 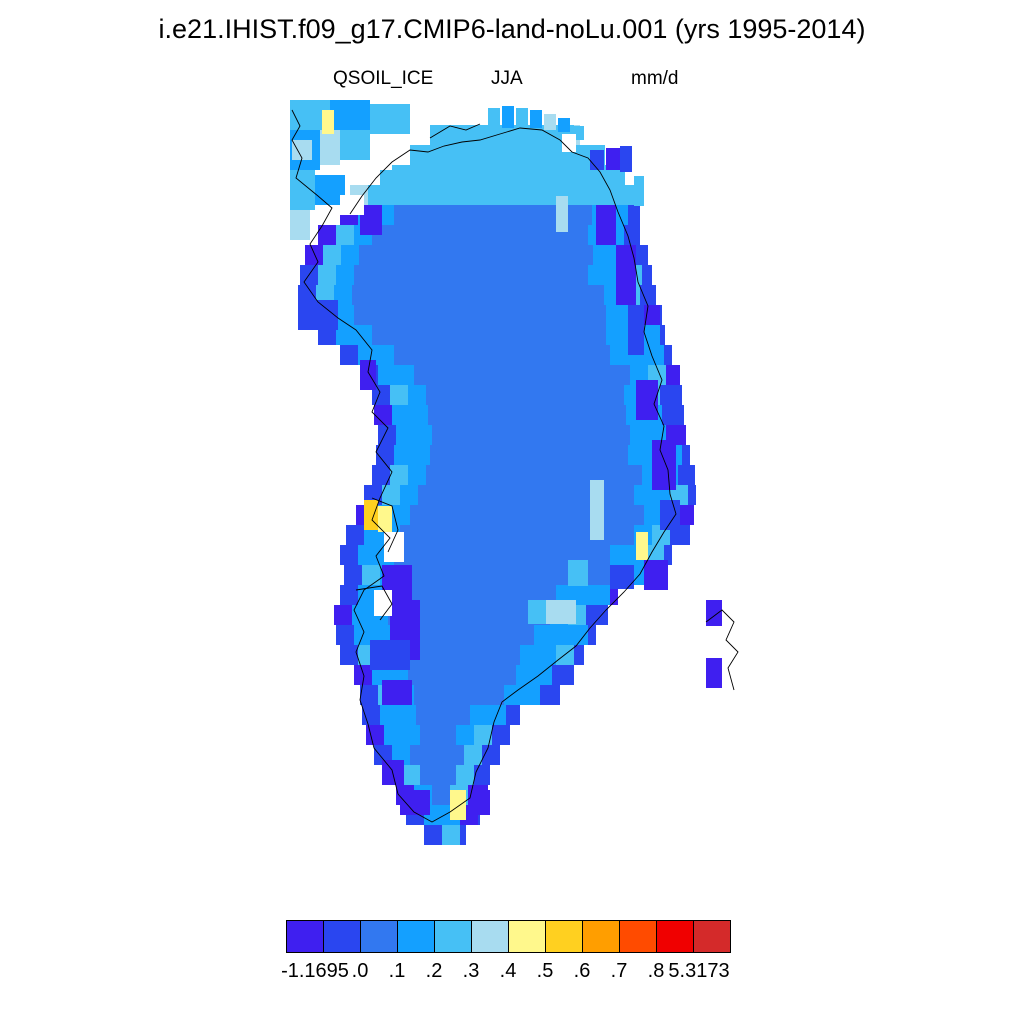 What do you see at coordinates (383, 78) in the screenshot?
I see `variable-label: QSOIL_ICE` at bounding box center [383, 78].